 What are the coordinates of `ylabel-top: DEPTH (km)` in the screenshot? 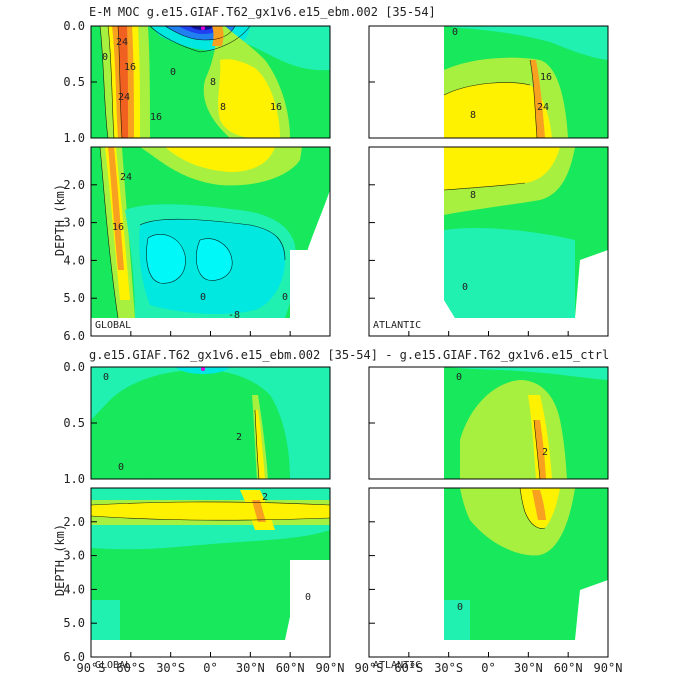 It's located at (60, 220).